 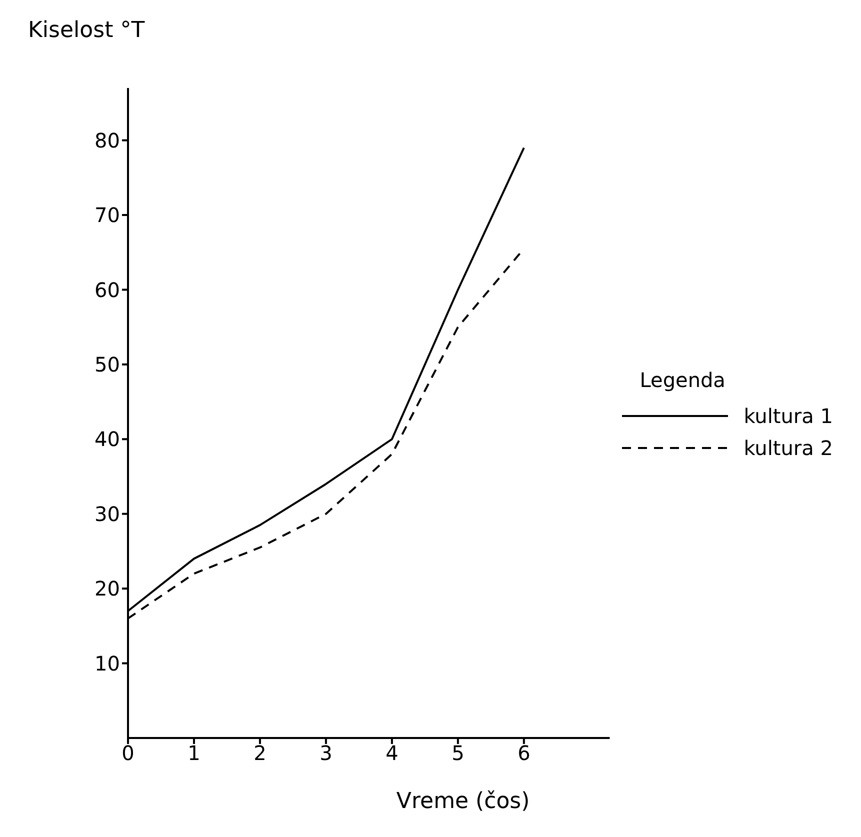 I want to click on y-tick-label: 70, so click(x=107, y=215).